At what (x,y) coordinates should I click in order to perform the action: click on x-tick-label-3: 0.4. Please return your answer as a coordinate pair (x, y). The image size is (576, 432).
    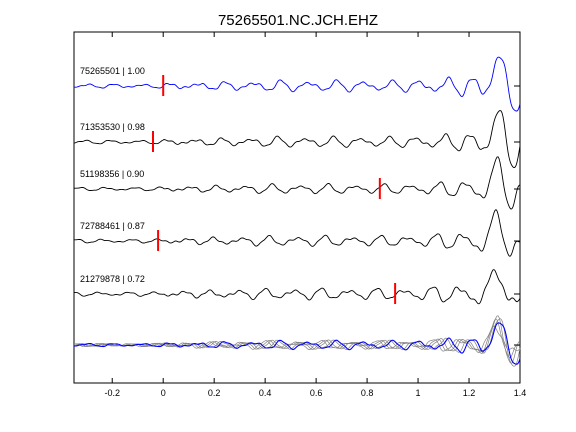
    Looking at the image, I should click on (265, 393).